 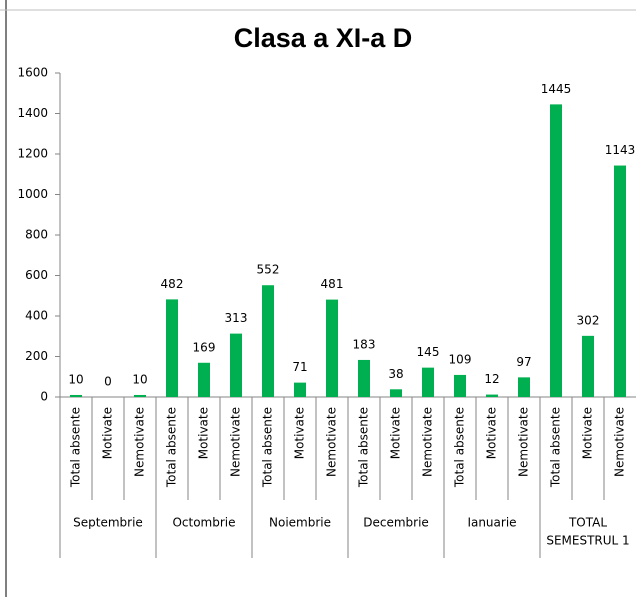 I want to click on y-tick-label: 0, so click(x=44, y=397).